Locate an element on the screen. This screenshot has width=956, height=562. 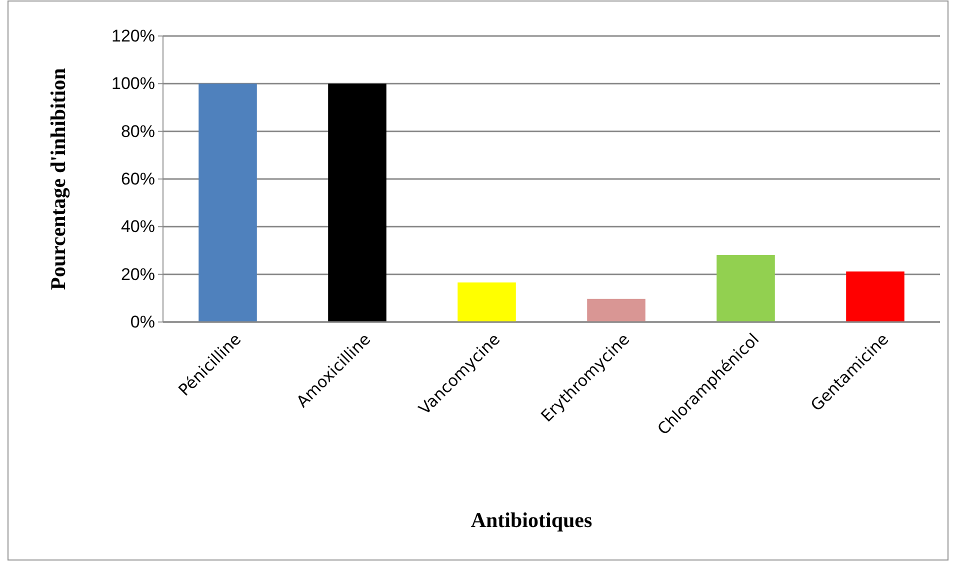
x-axis-title: Antibiotiques is located at coordinates (531, 520).